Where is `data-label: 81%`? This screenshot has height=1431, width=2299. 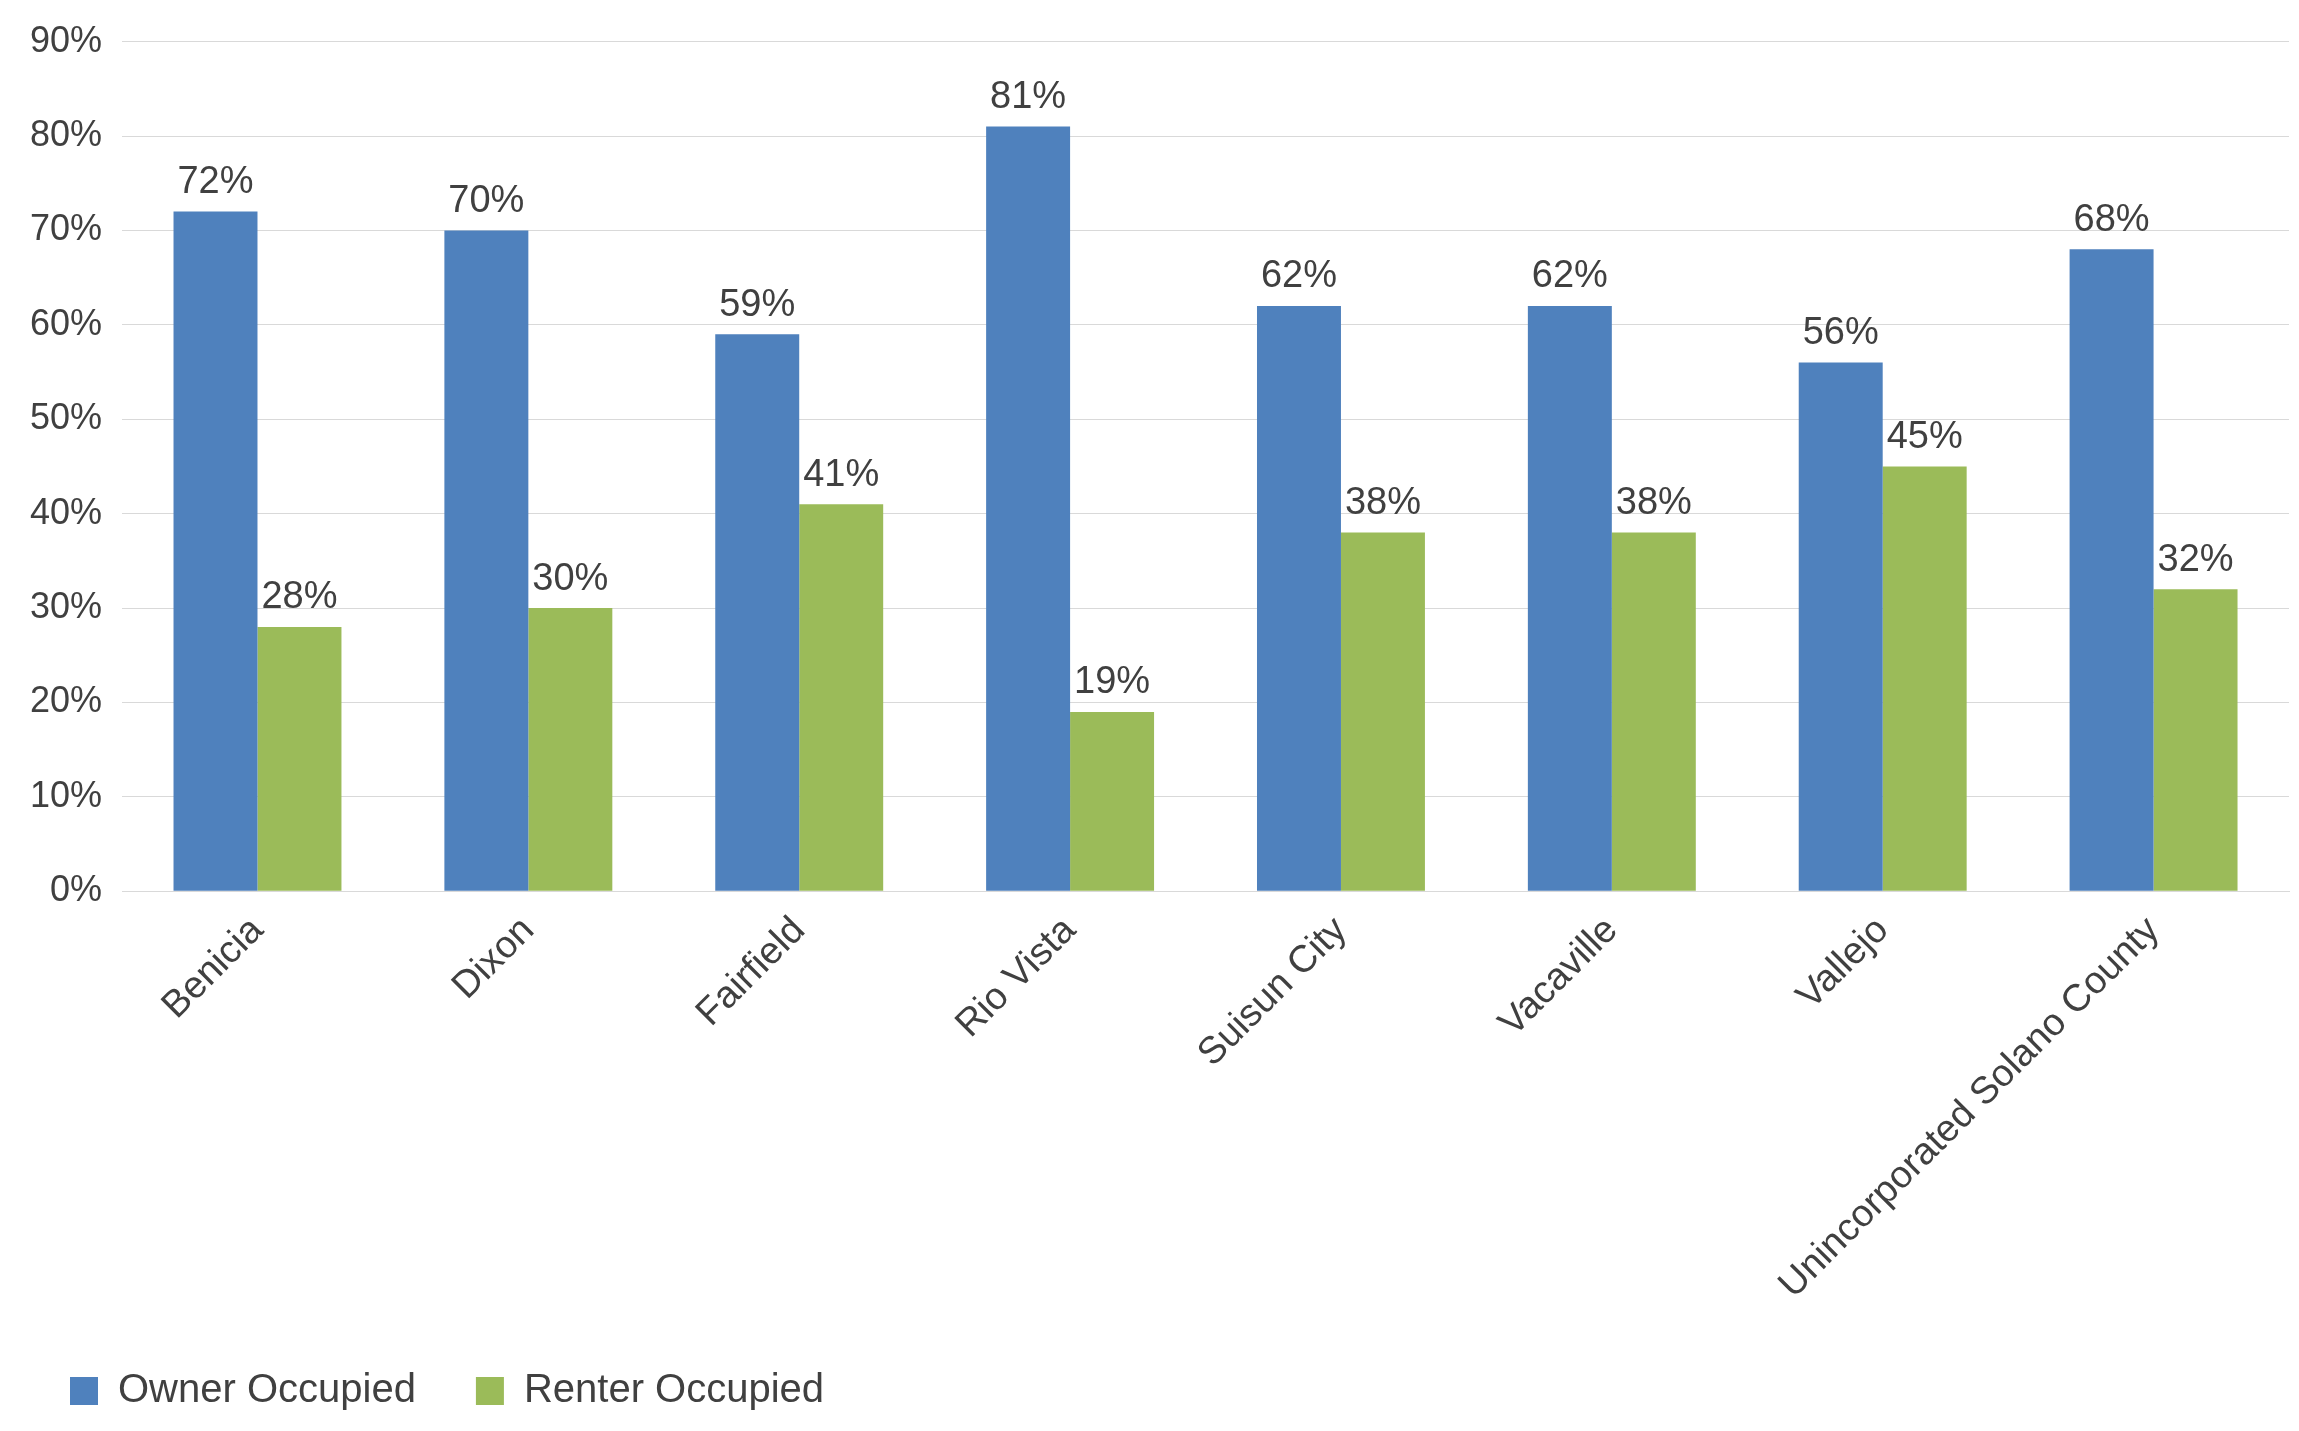 data-label: 81% is located at coordinates (1028, 95).